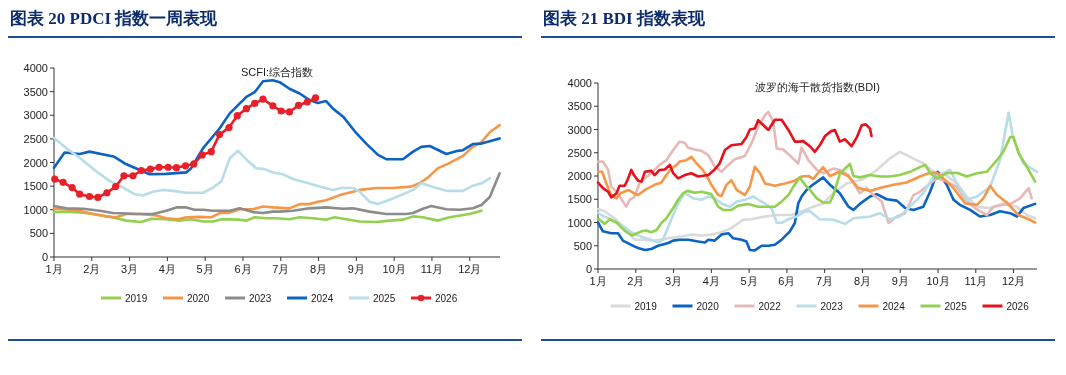 This screenshot has height=375, width=1066. What do you see at coordinates (624, 18) in the screenshot?
I see `chart-title: 图表 21 BDI 指数表现` at bounding box center [624, 18].